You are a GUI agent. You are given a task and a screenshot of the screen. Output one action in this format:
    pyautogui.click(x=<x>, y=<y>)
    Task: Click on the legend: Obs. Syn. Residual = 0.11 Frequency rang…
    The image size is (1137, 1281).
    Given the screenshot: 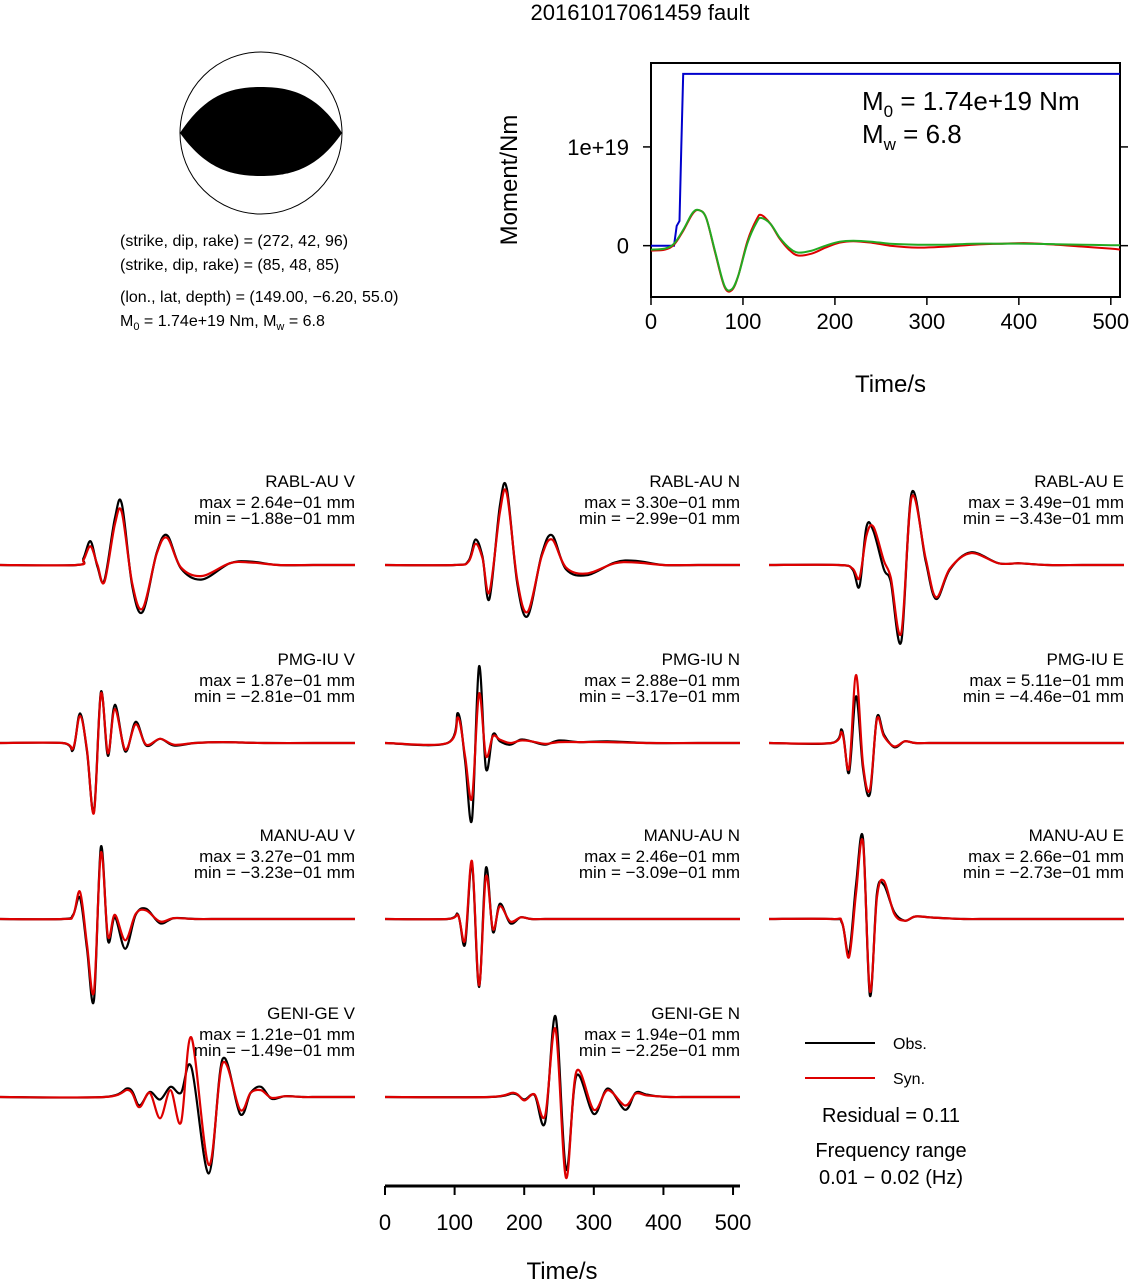 What is the action you would take?
    pyautogui.click(x=886, y=1112)
    